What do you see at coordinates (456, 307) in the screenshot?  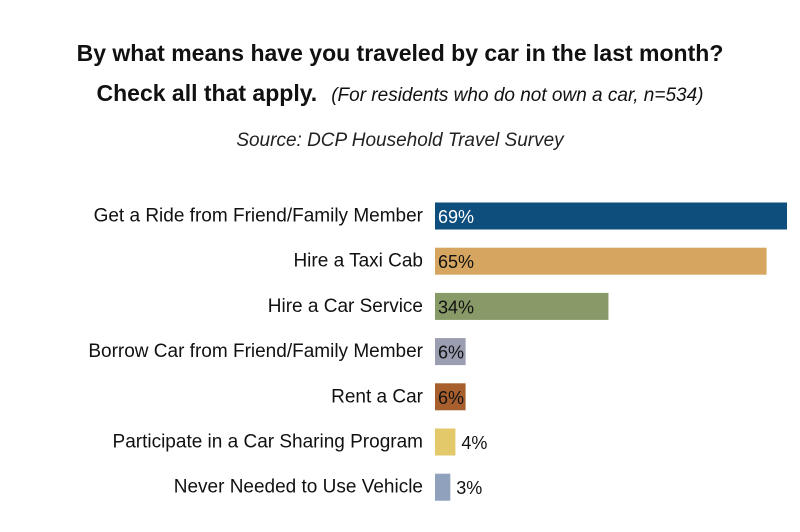 I see `data-label: 34%` at bounding box center [456, 307].